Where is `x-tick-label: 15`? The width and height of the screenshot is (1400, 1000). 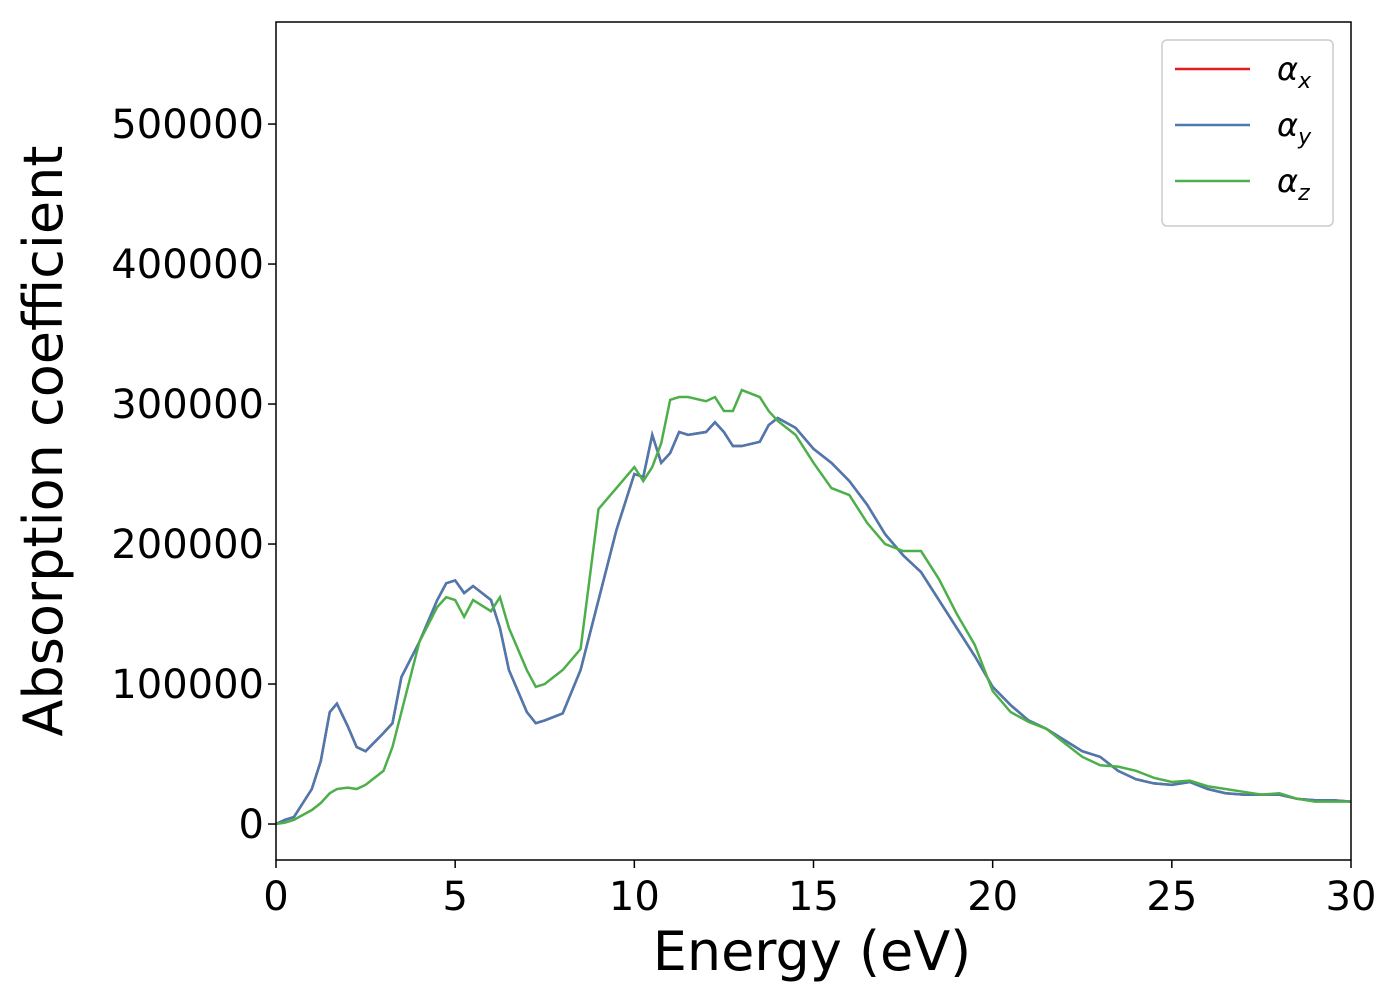
x-tick-label: 15 is located at coordinates (813, 897).